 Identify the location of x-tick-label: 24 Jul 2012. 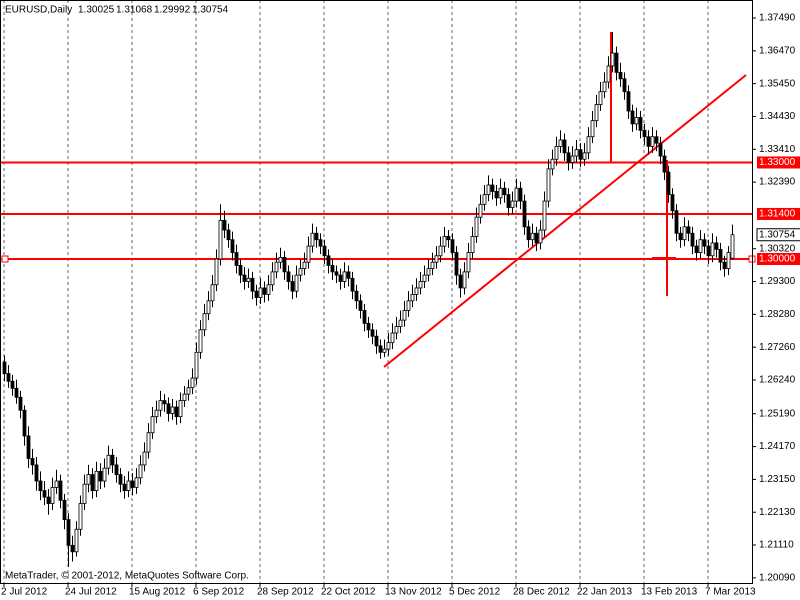
(91, 592).